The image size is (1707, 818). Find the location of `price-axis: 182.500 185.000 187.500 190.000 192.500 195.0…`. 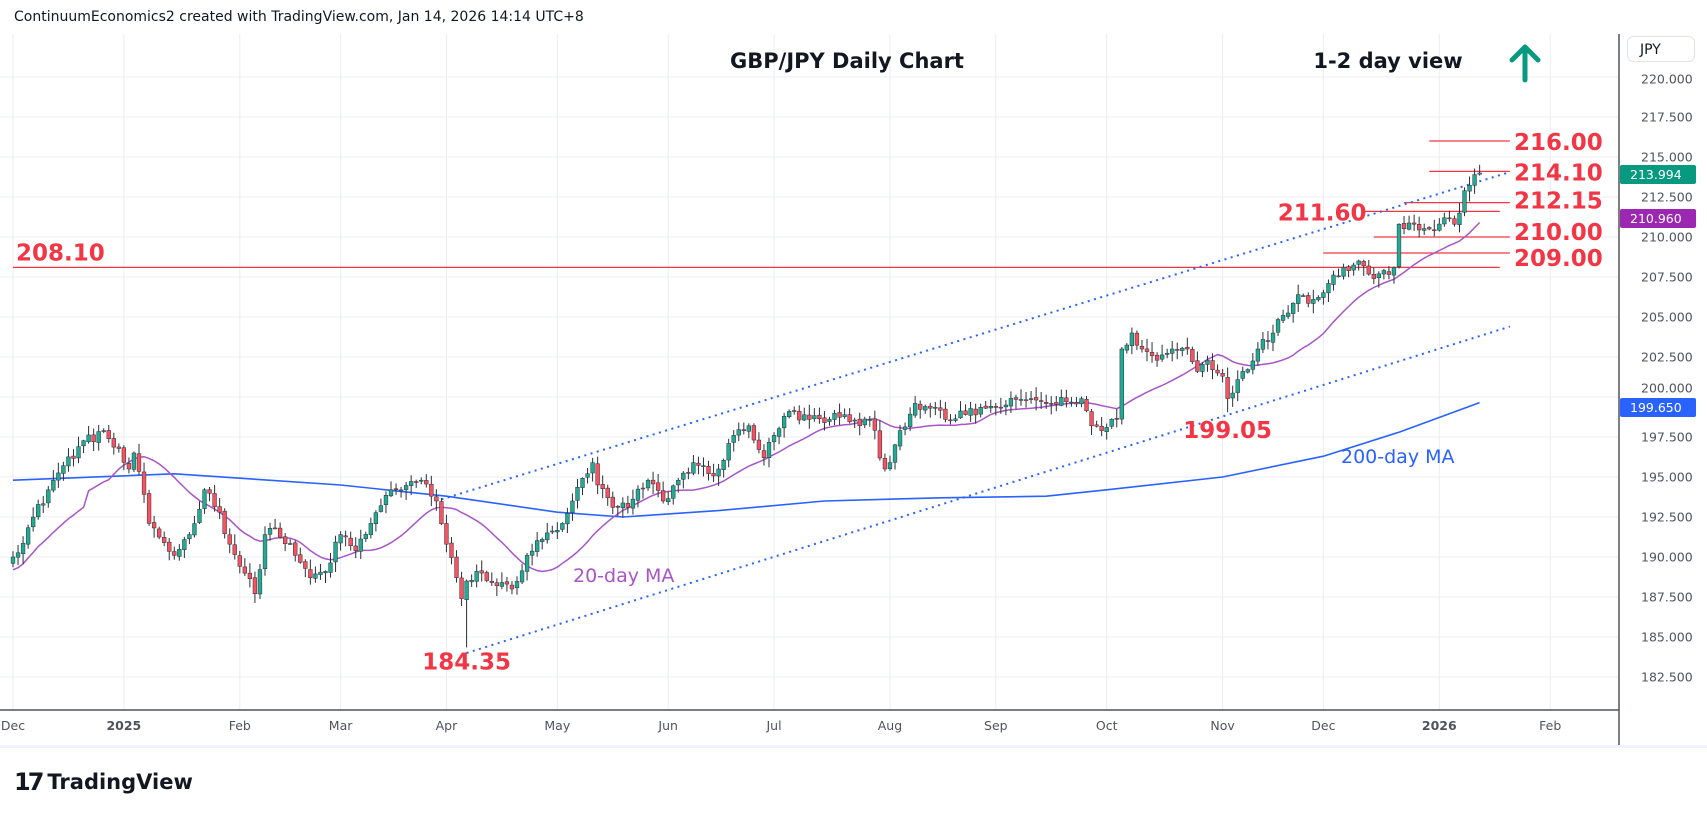

price-axis: 182.500 185.000 187.500 190.000 192.500 195.0… is located at coordinates (1667, 378).